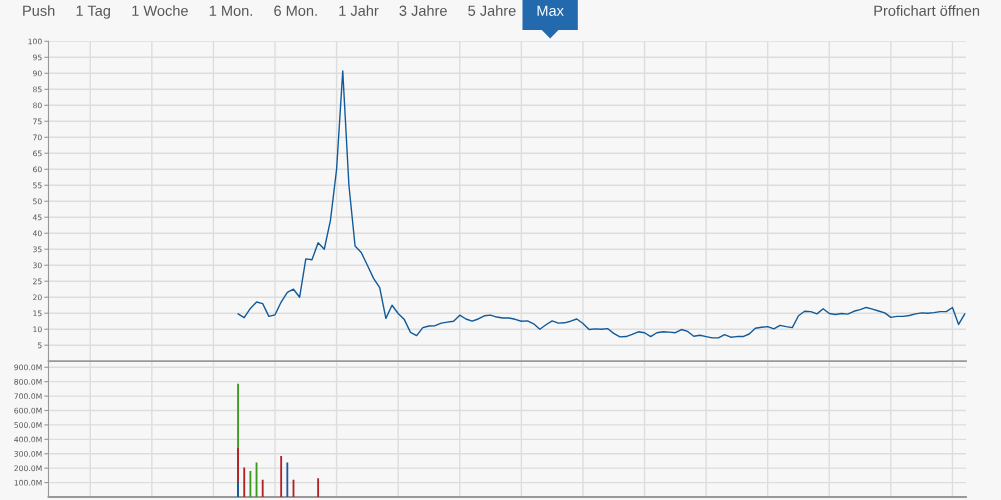 This screenshot has width=1001, height=500. I want to click on category-label: 5 Jahre, so click(492, 10).